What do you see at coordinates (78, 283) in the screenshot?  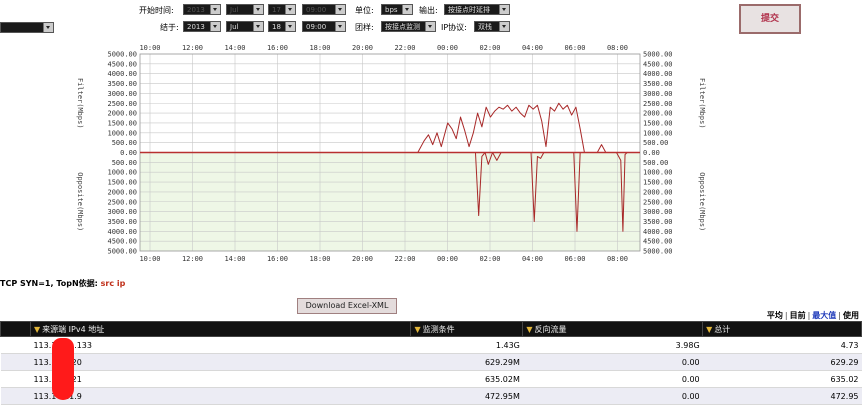 I see `topn-label: TopN依据:` at bounding box center [78, 283].